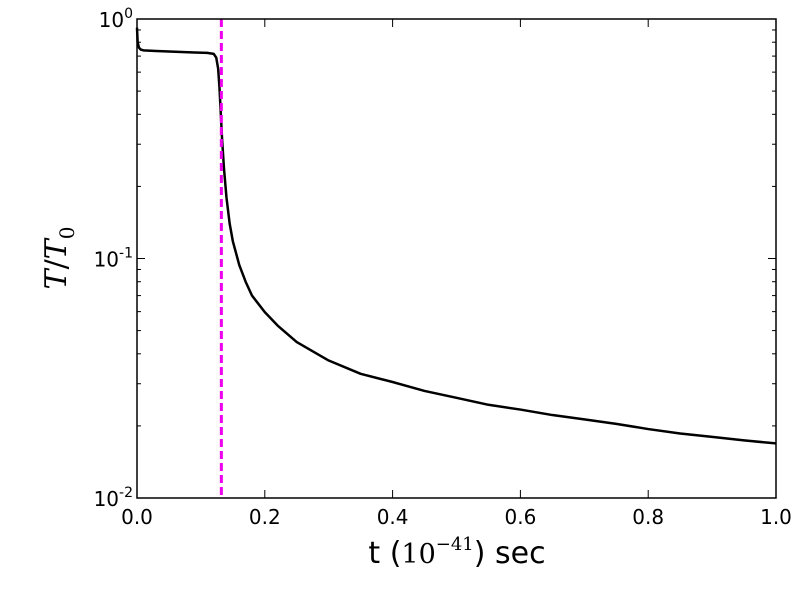  Describe the element at coordinates (56, 278) in the screenshot. I see `y-axis-label-var: T` at that location.